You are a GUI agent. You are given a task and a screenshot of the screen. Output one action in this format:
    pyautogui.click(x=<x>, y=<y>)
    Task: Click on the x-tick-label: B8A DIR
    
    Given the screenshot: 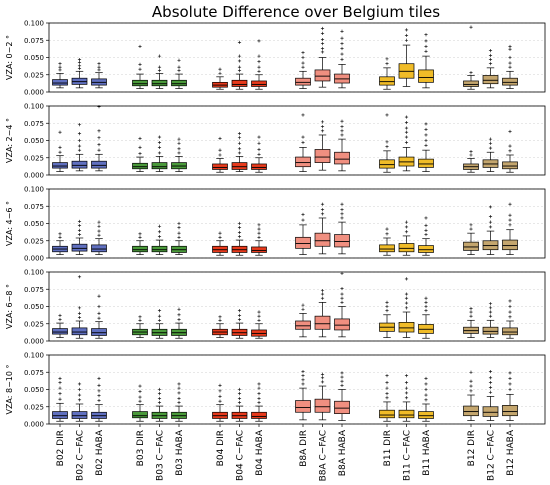 What is the action you would take?
    pyautogui.click(x=304, y=448)
    